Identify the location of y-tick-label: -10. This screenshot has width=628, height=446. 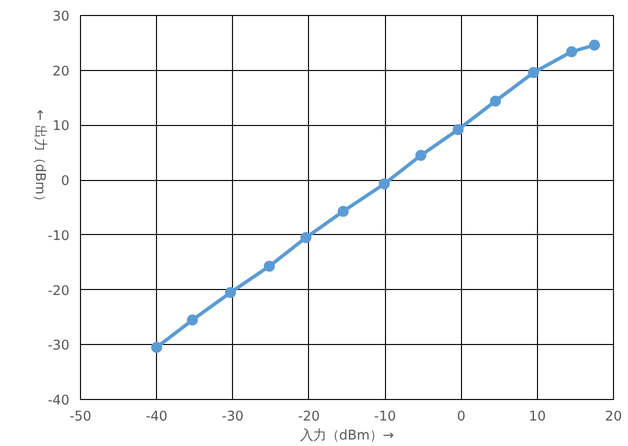
(59, 236).